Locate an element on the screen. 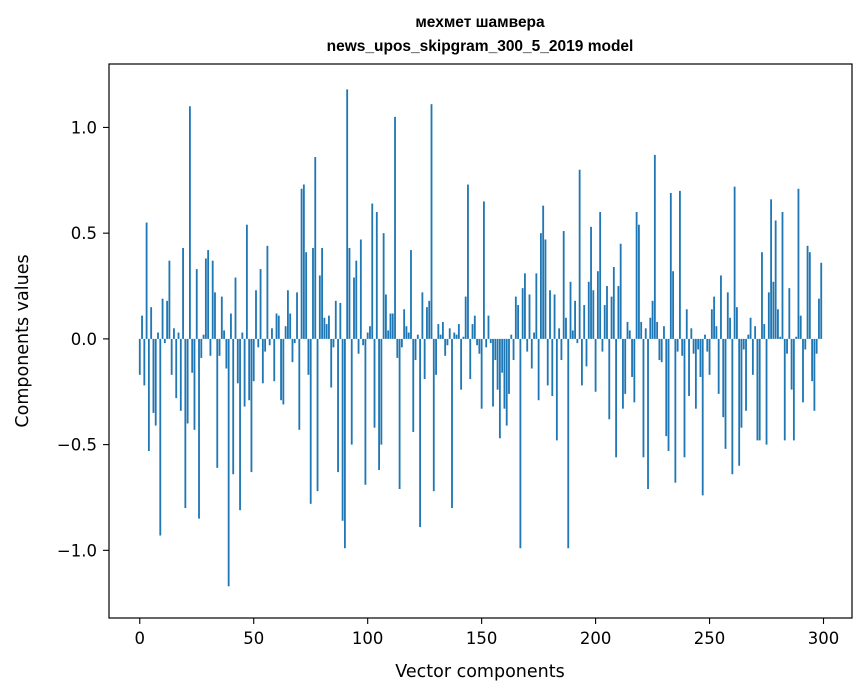 The height and width of the screenshot is (696, 867). x-axis: 0 50 100 150 200 250 300 is located at coordinates (487, 633).